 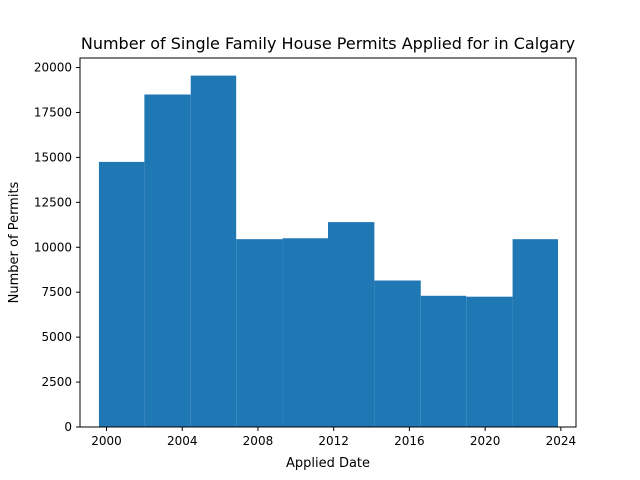 What do you see at coordinates (182, 441) in the screenshot?
I see `x-tick-label: 2004` at bounding box center [182, 441].